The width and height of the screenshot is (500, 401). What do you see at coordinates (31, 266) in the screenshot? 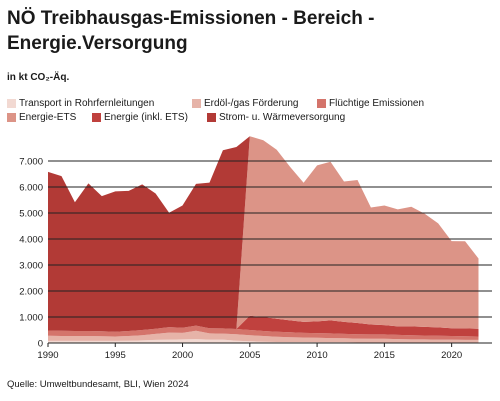
I see `y-tick-label: 3.000` at bounding box center [31, 266].